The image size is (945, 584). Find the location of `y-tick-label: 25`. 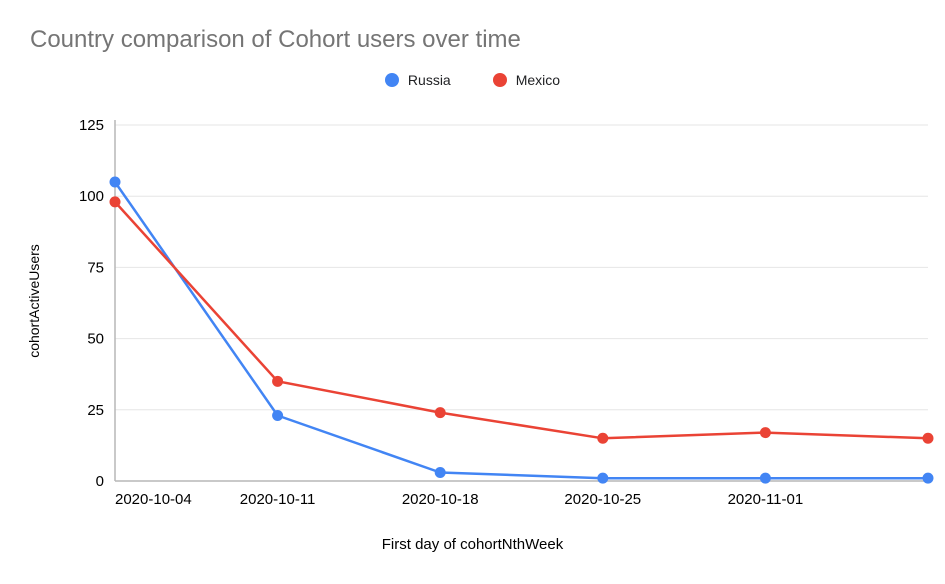

y-tick-label: 25 is located at coordinates (95, 410).